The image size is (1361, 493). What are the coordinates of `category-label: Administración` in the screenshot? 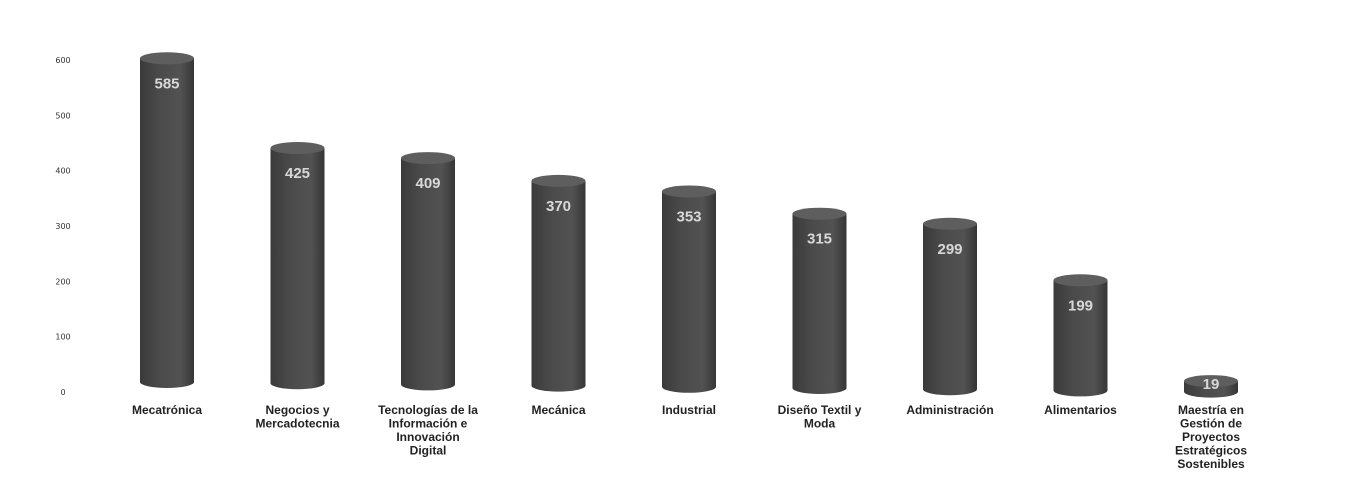 It's located at (949, 410).